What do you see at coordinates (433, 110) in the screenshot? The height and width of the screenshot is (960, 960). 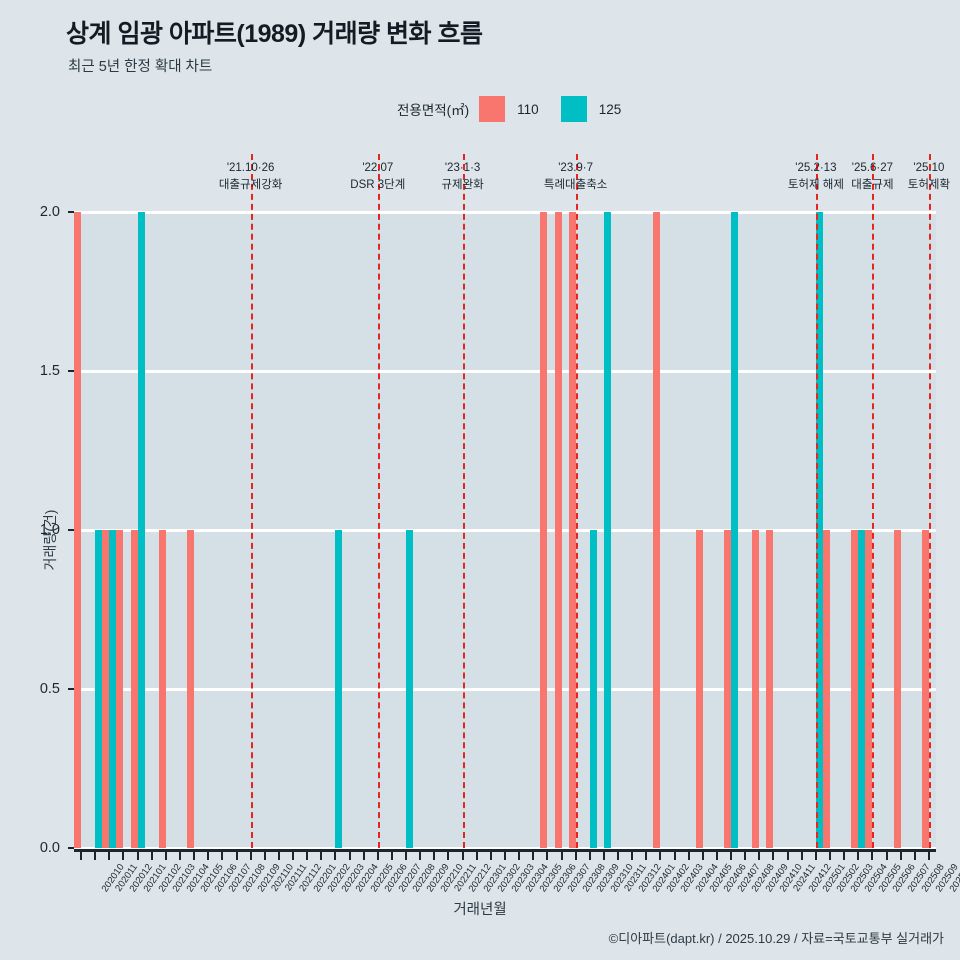 I see `legend-title: 전용면적(㎡)` at bounding box center [433, 110].